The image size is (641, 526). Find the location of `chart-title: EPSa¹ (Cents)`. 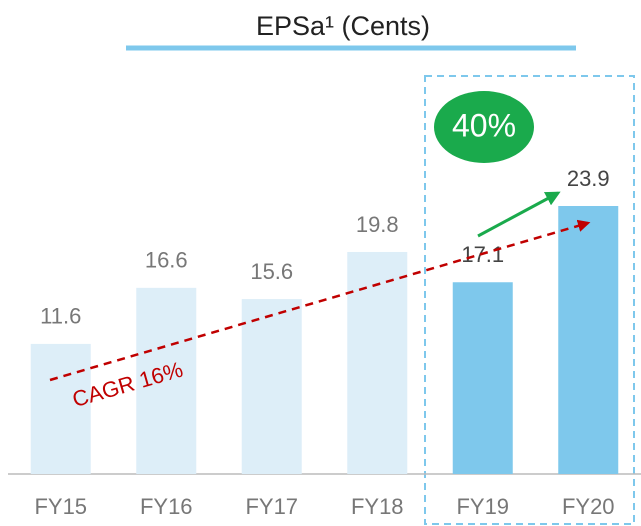

chart-title: EPSa¹ (Cents) is located at coordinates (343, 26).